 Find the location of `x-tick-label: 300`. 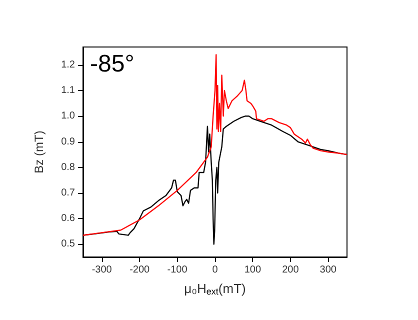

x-tick-label: 300 is located at coordinates (328, 270).